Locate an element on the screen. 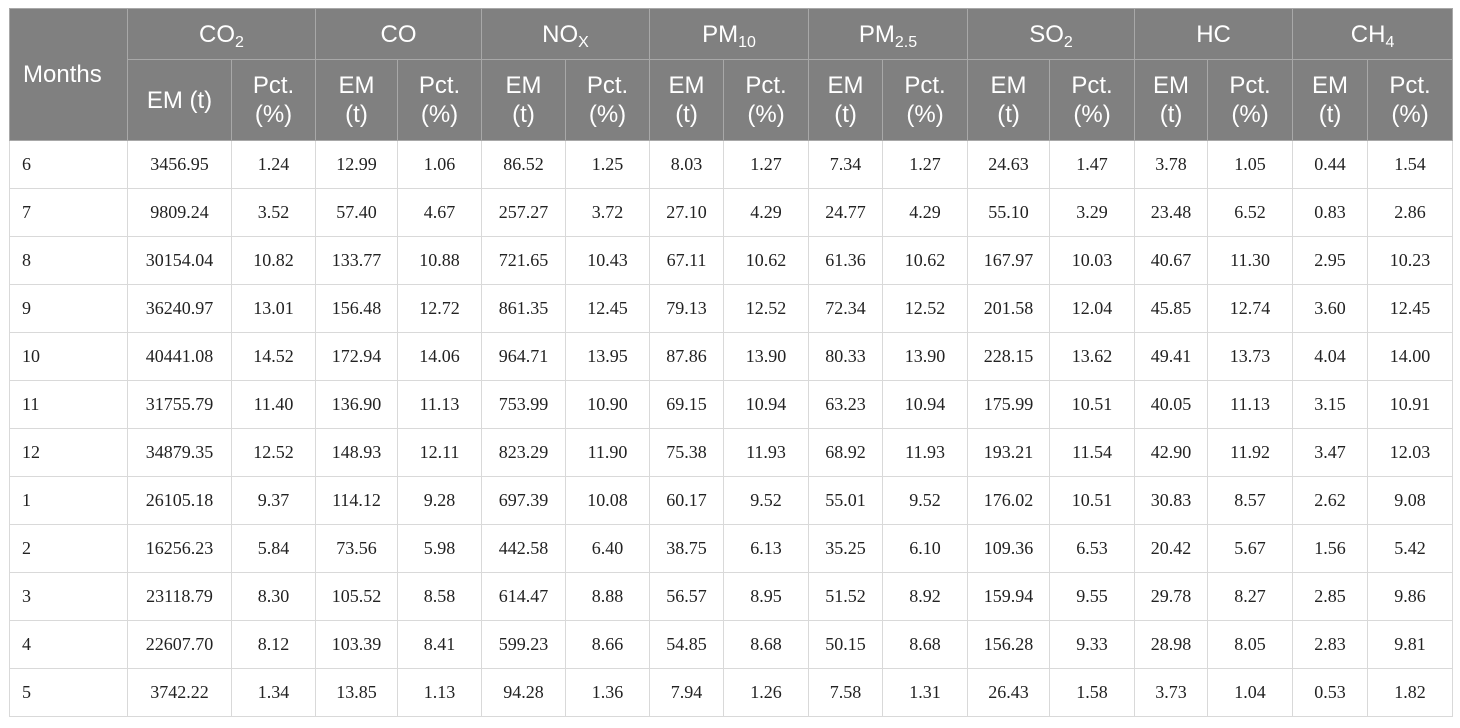  emission-value-cell: 67.11 is located at coordinates (687, 260).